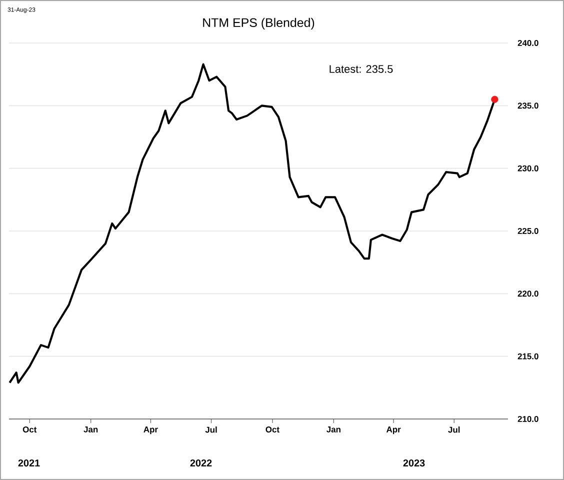  I want to click on y-tick-label: 225.0, so click(528, 231).